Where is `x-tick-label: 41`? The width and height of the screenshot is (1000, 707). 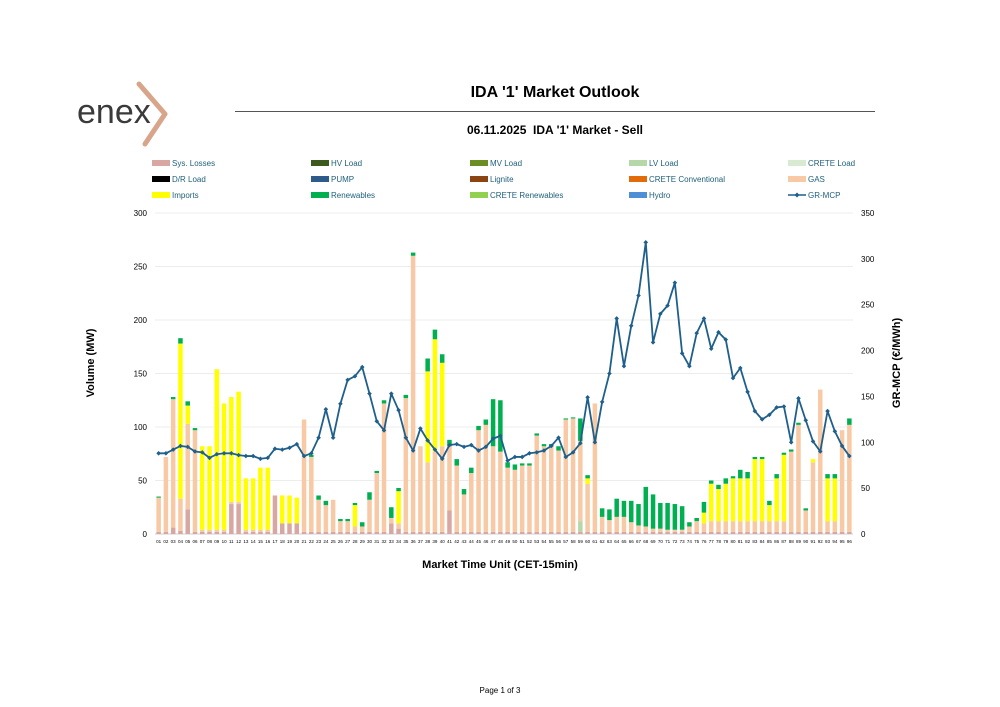 x-tick-label: 41 is located at coordinates (450, 541).